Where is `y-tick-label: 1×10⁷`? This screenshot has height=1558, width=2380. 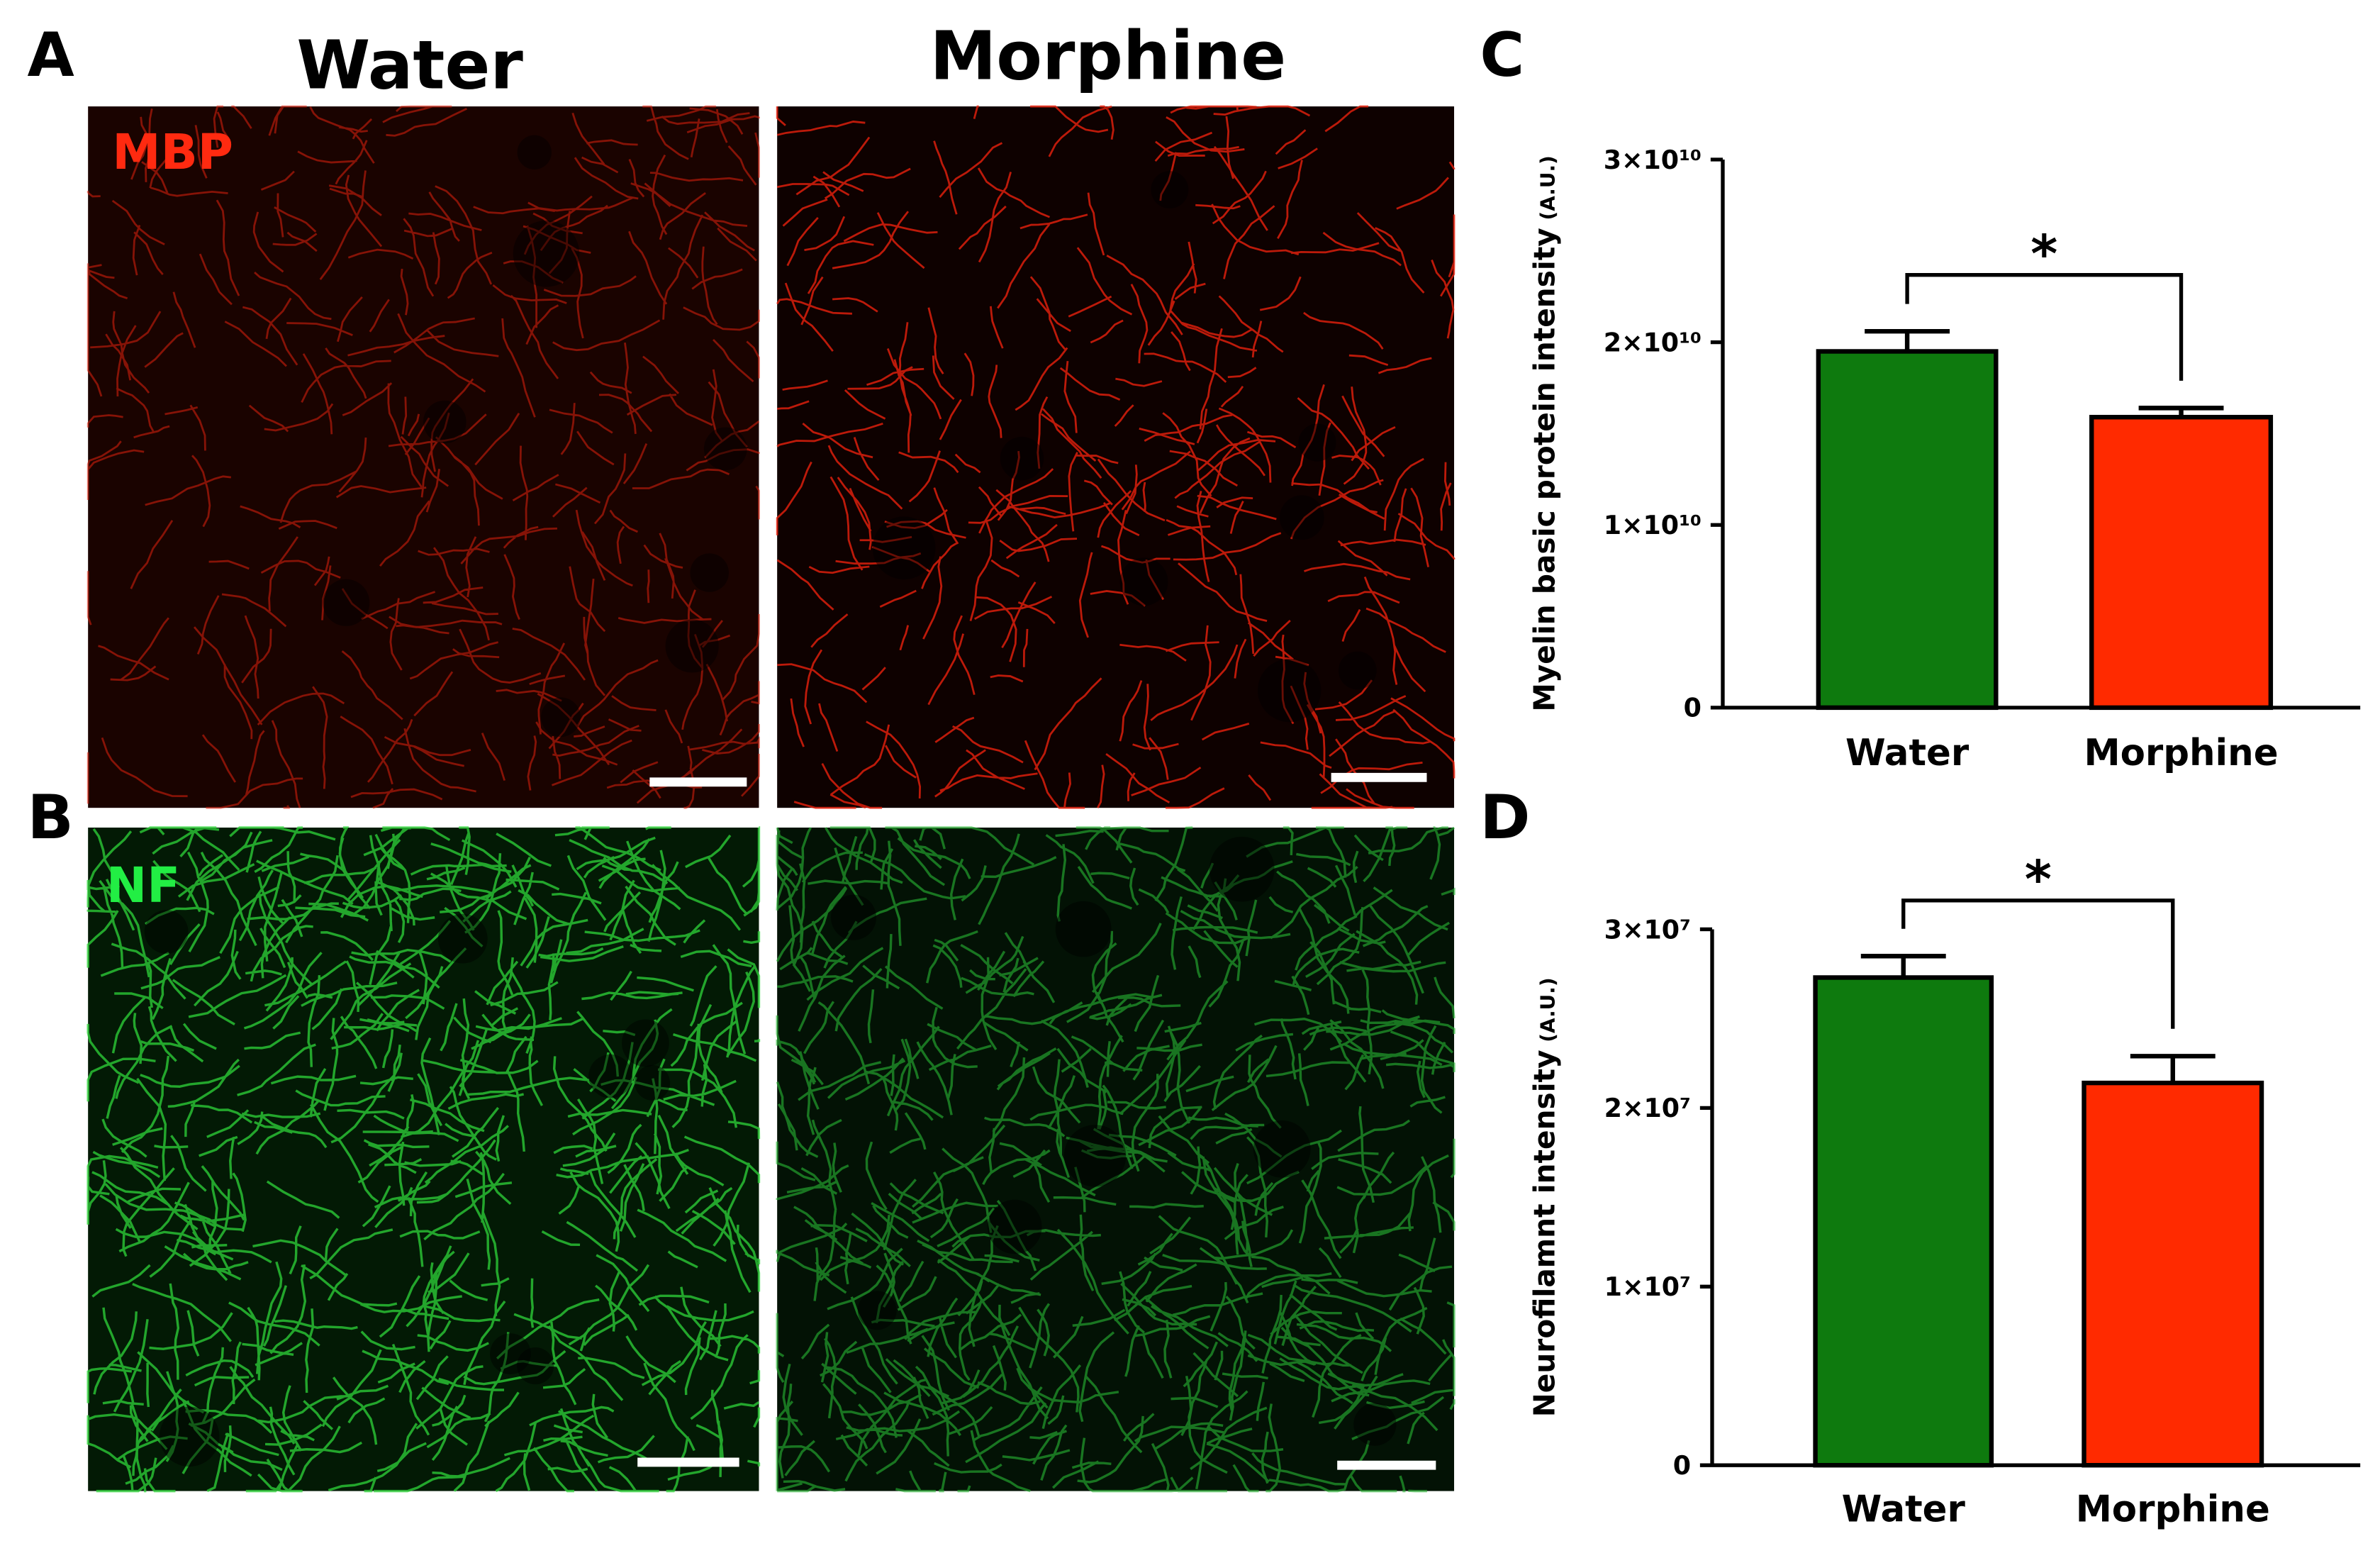
y-tick-label: 1×10⁷ is located at coordinates (1647, 1287).